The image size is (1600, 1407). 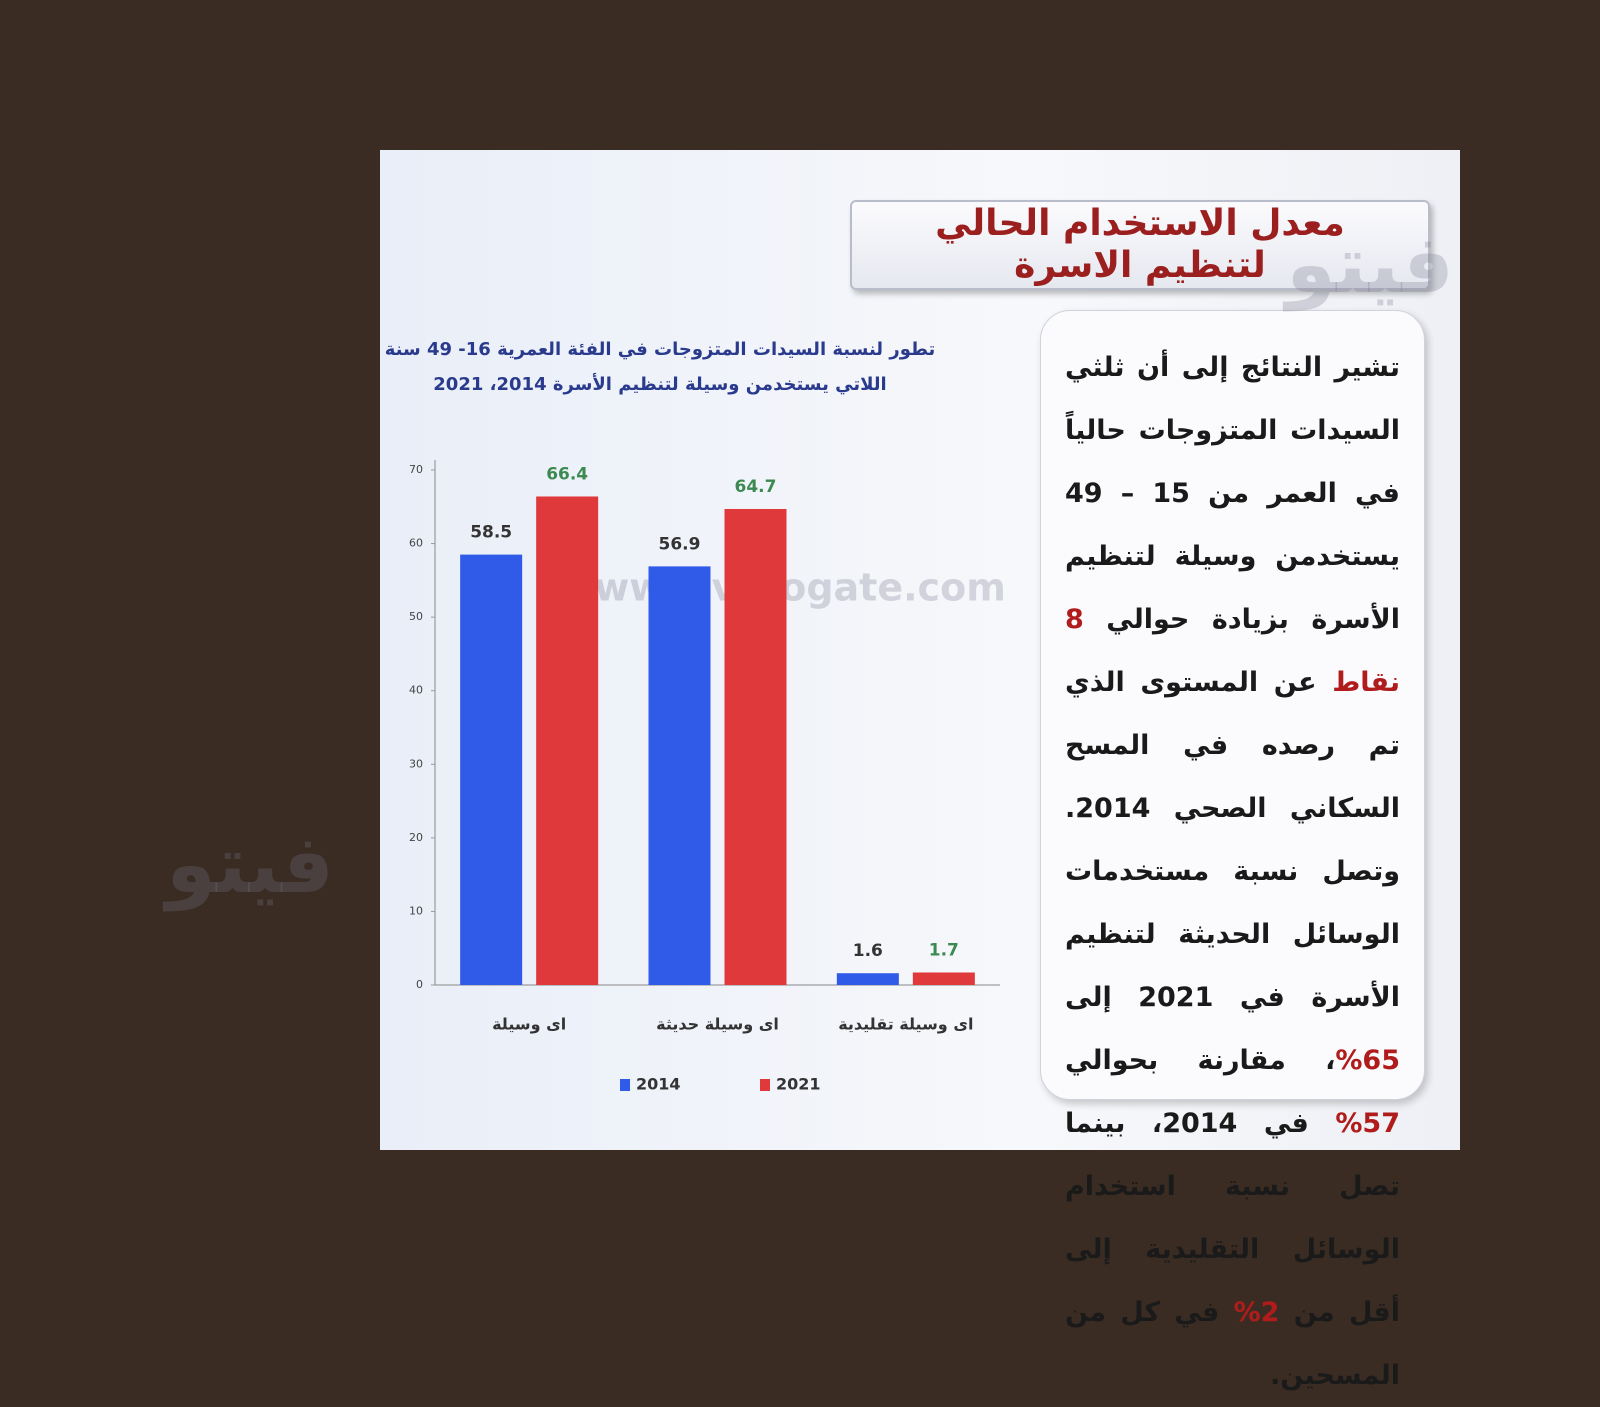 I want to click on value-label: 64.7, so click(x=756, y=487).